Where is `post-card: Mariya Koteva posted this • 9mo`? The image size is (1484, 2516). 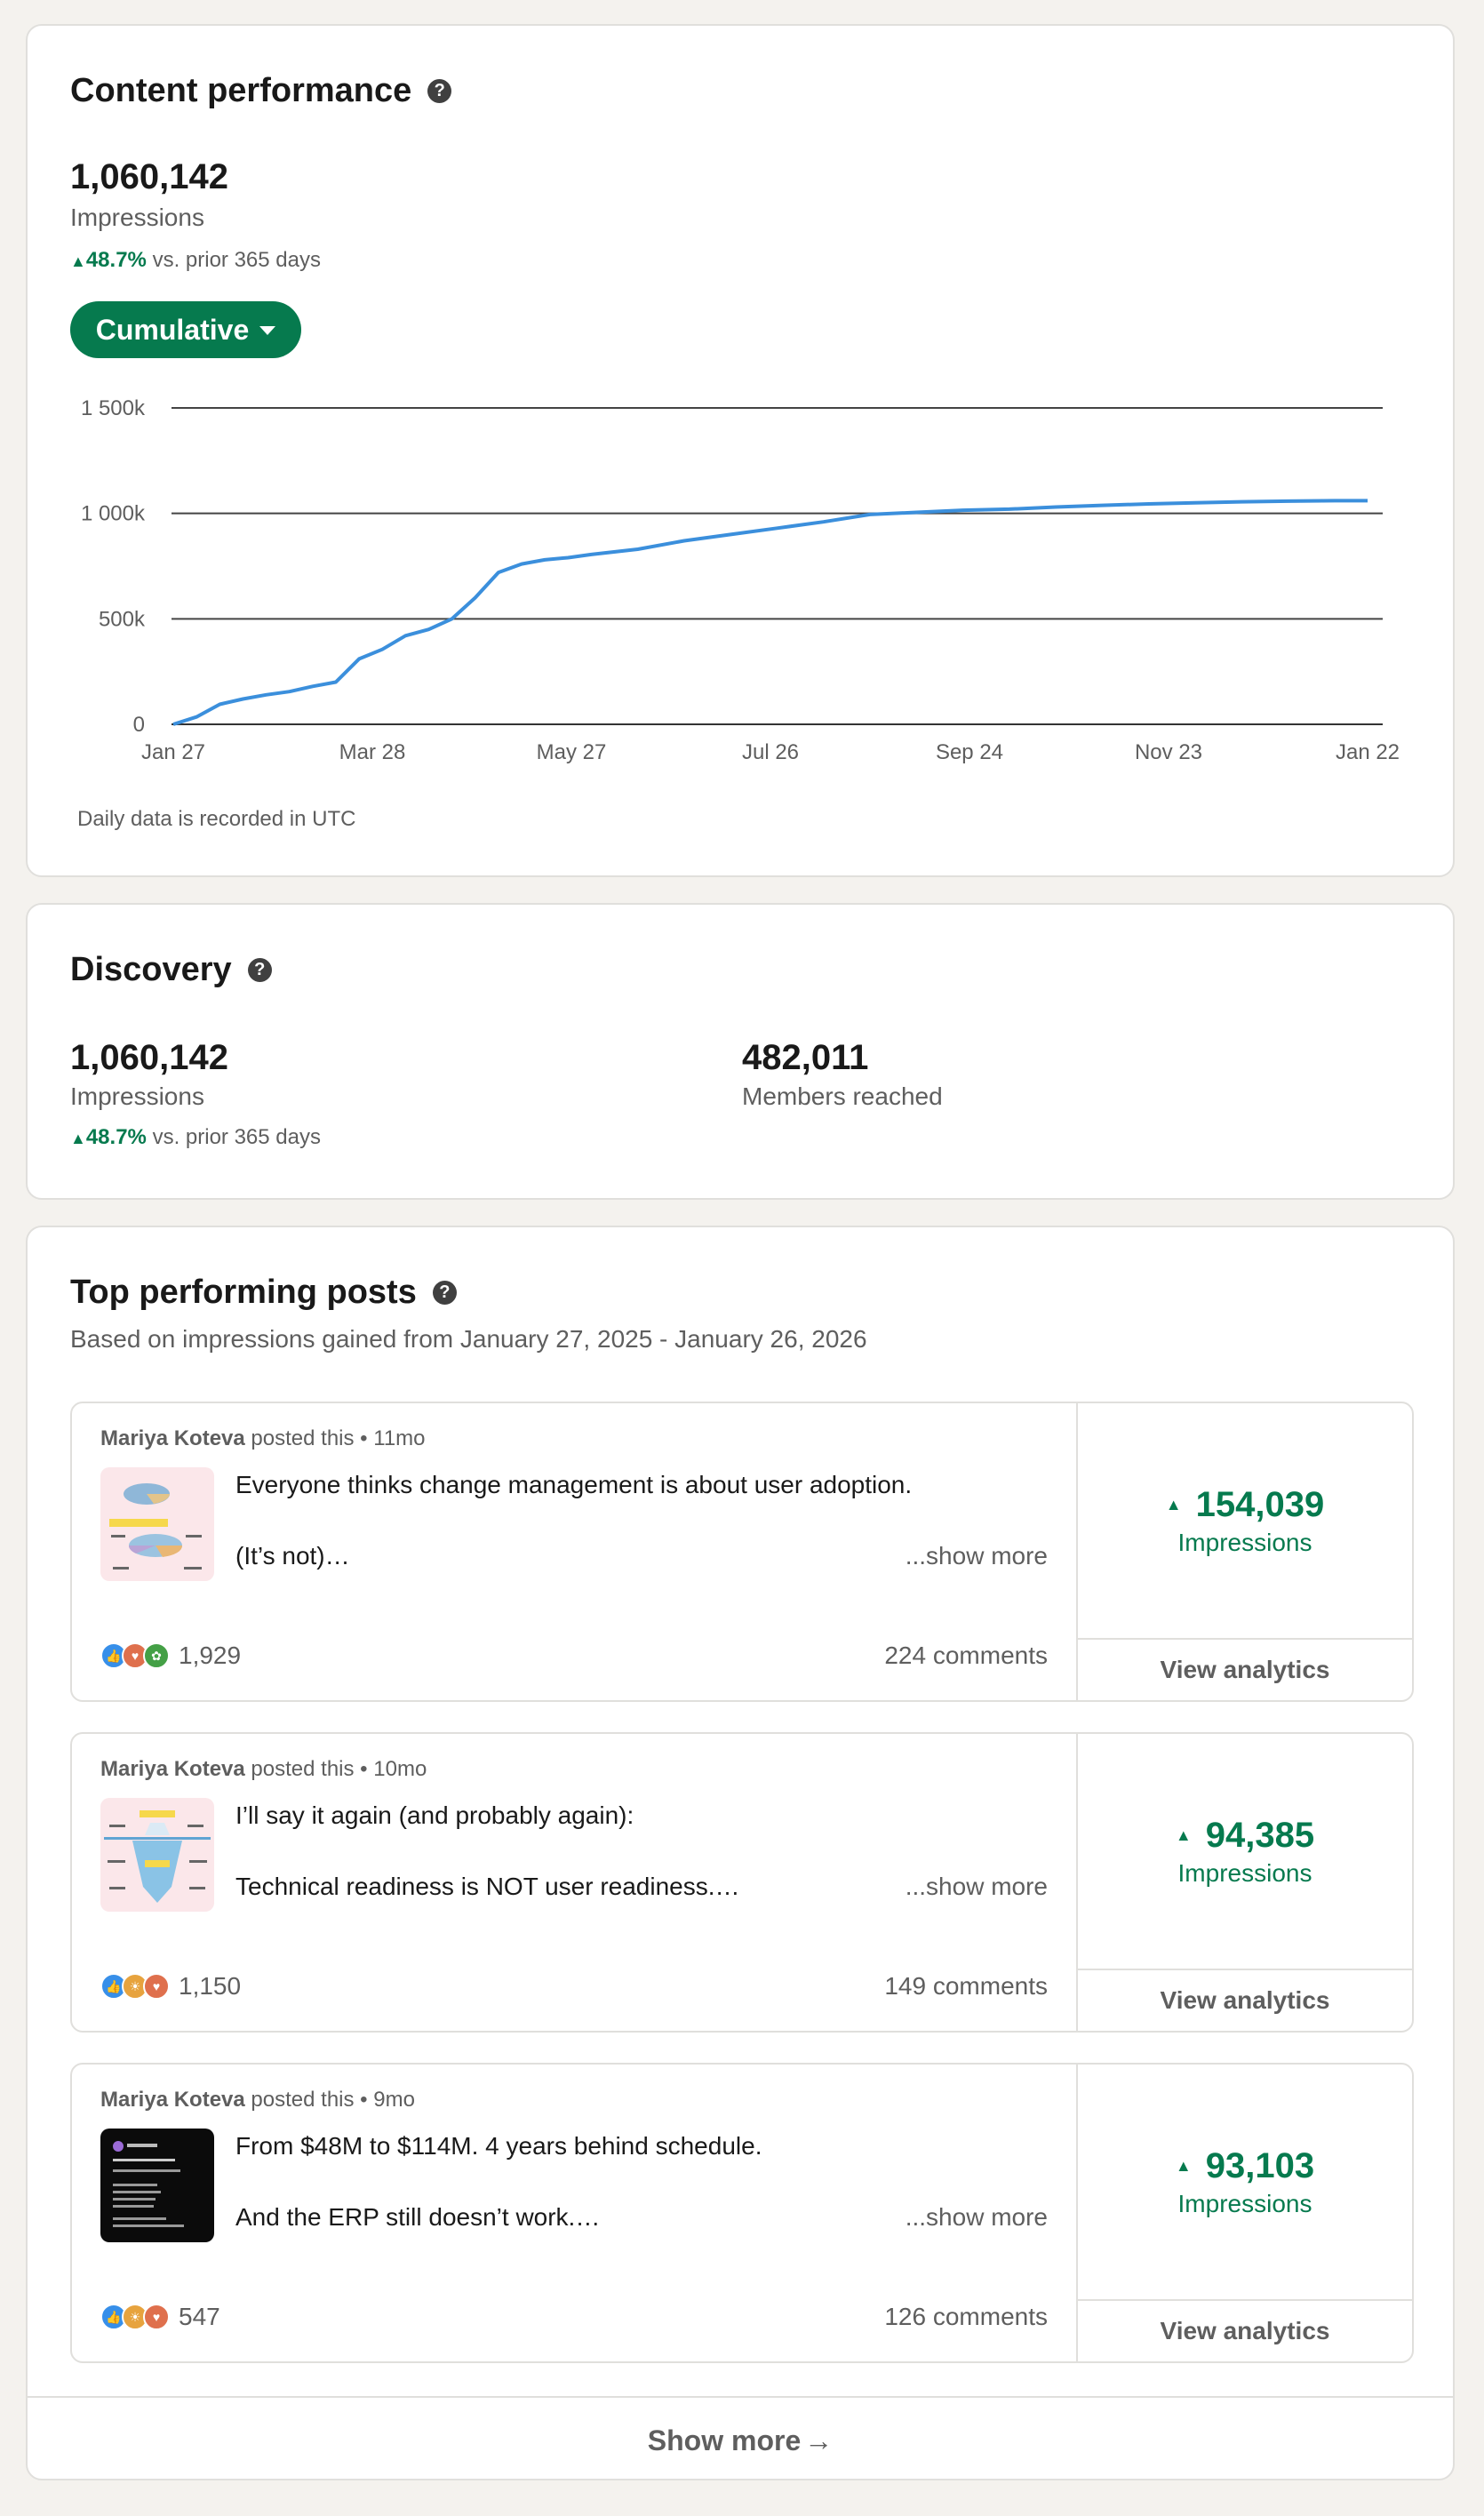
post-card: Mariya Koteva posted this • 9mo is located at coordinates (742, 2213).